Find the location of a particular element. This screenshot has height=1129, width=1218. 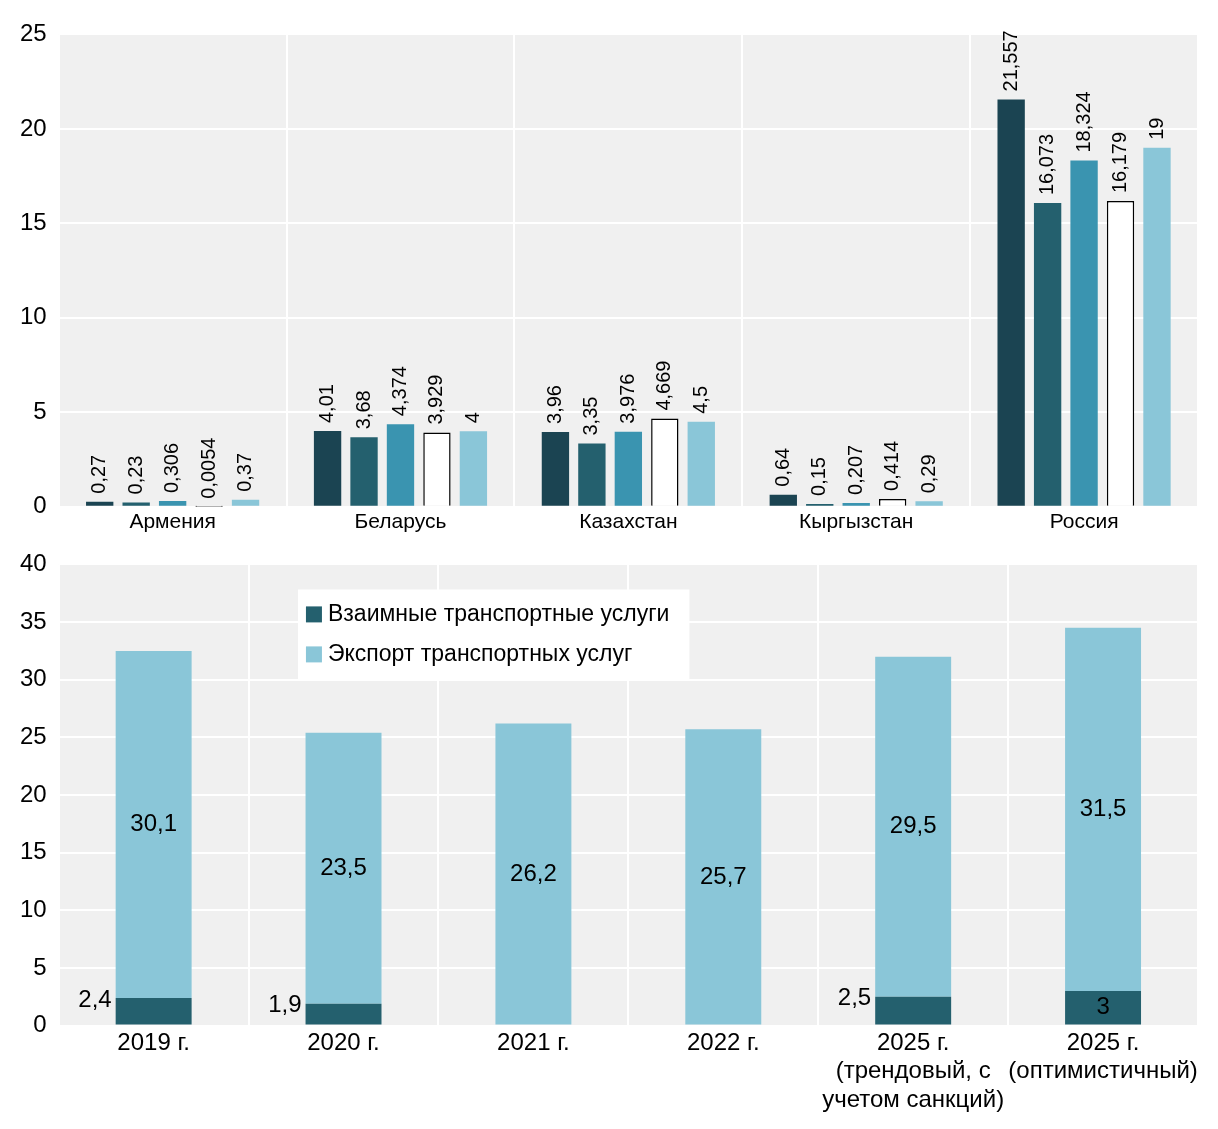

x-tick-label: 2020 г. is located at coordinates (343, 1041).